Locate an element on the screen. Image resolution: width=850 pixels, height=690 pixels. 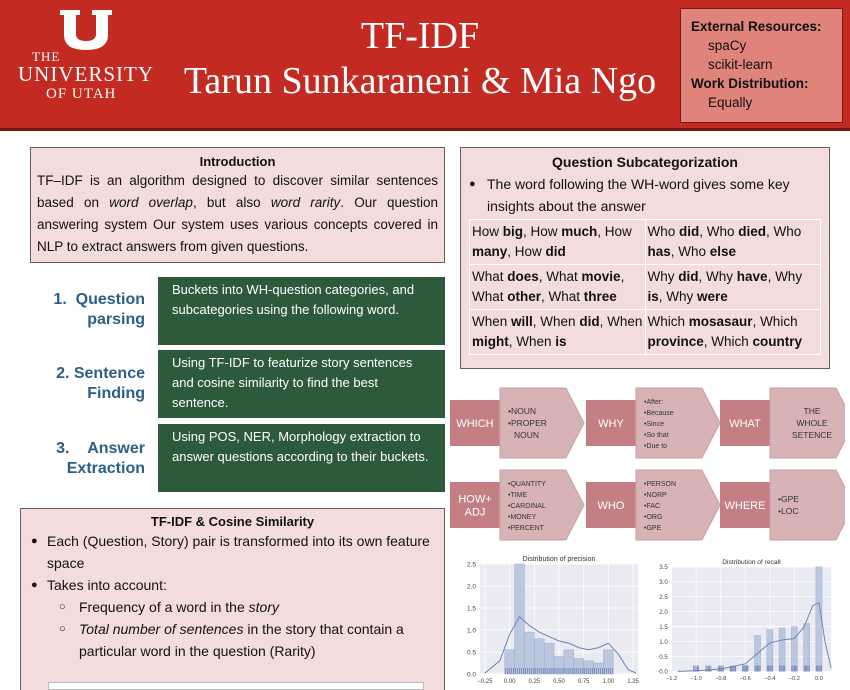
wh-word-label: WHICH is located at coordinates (474, 424).